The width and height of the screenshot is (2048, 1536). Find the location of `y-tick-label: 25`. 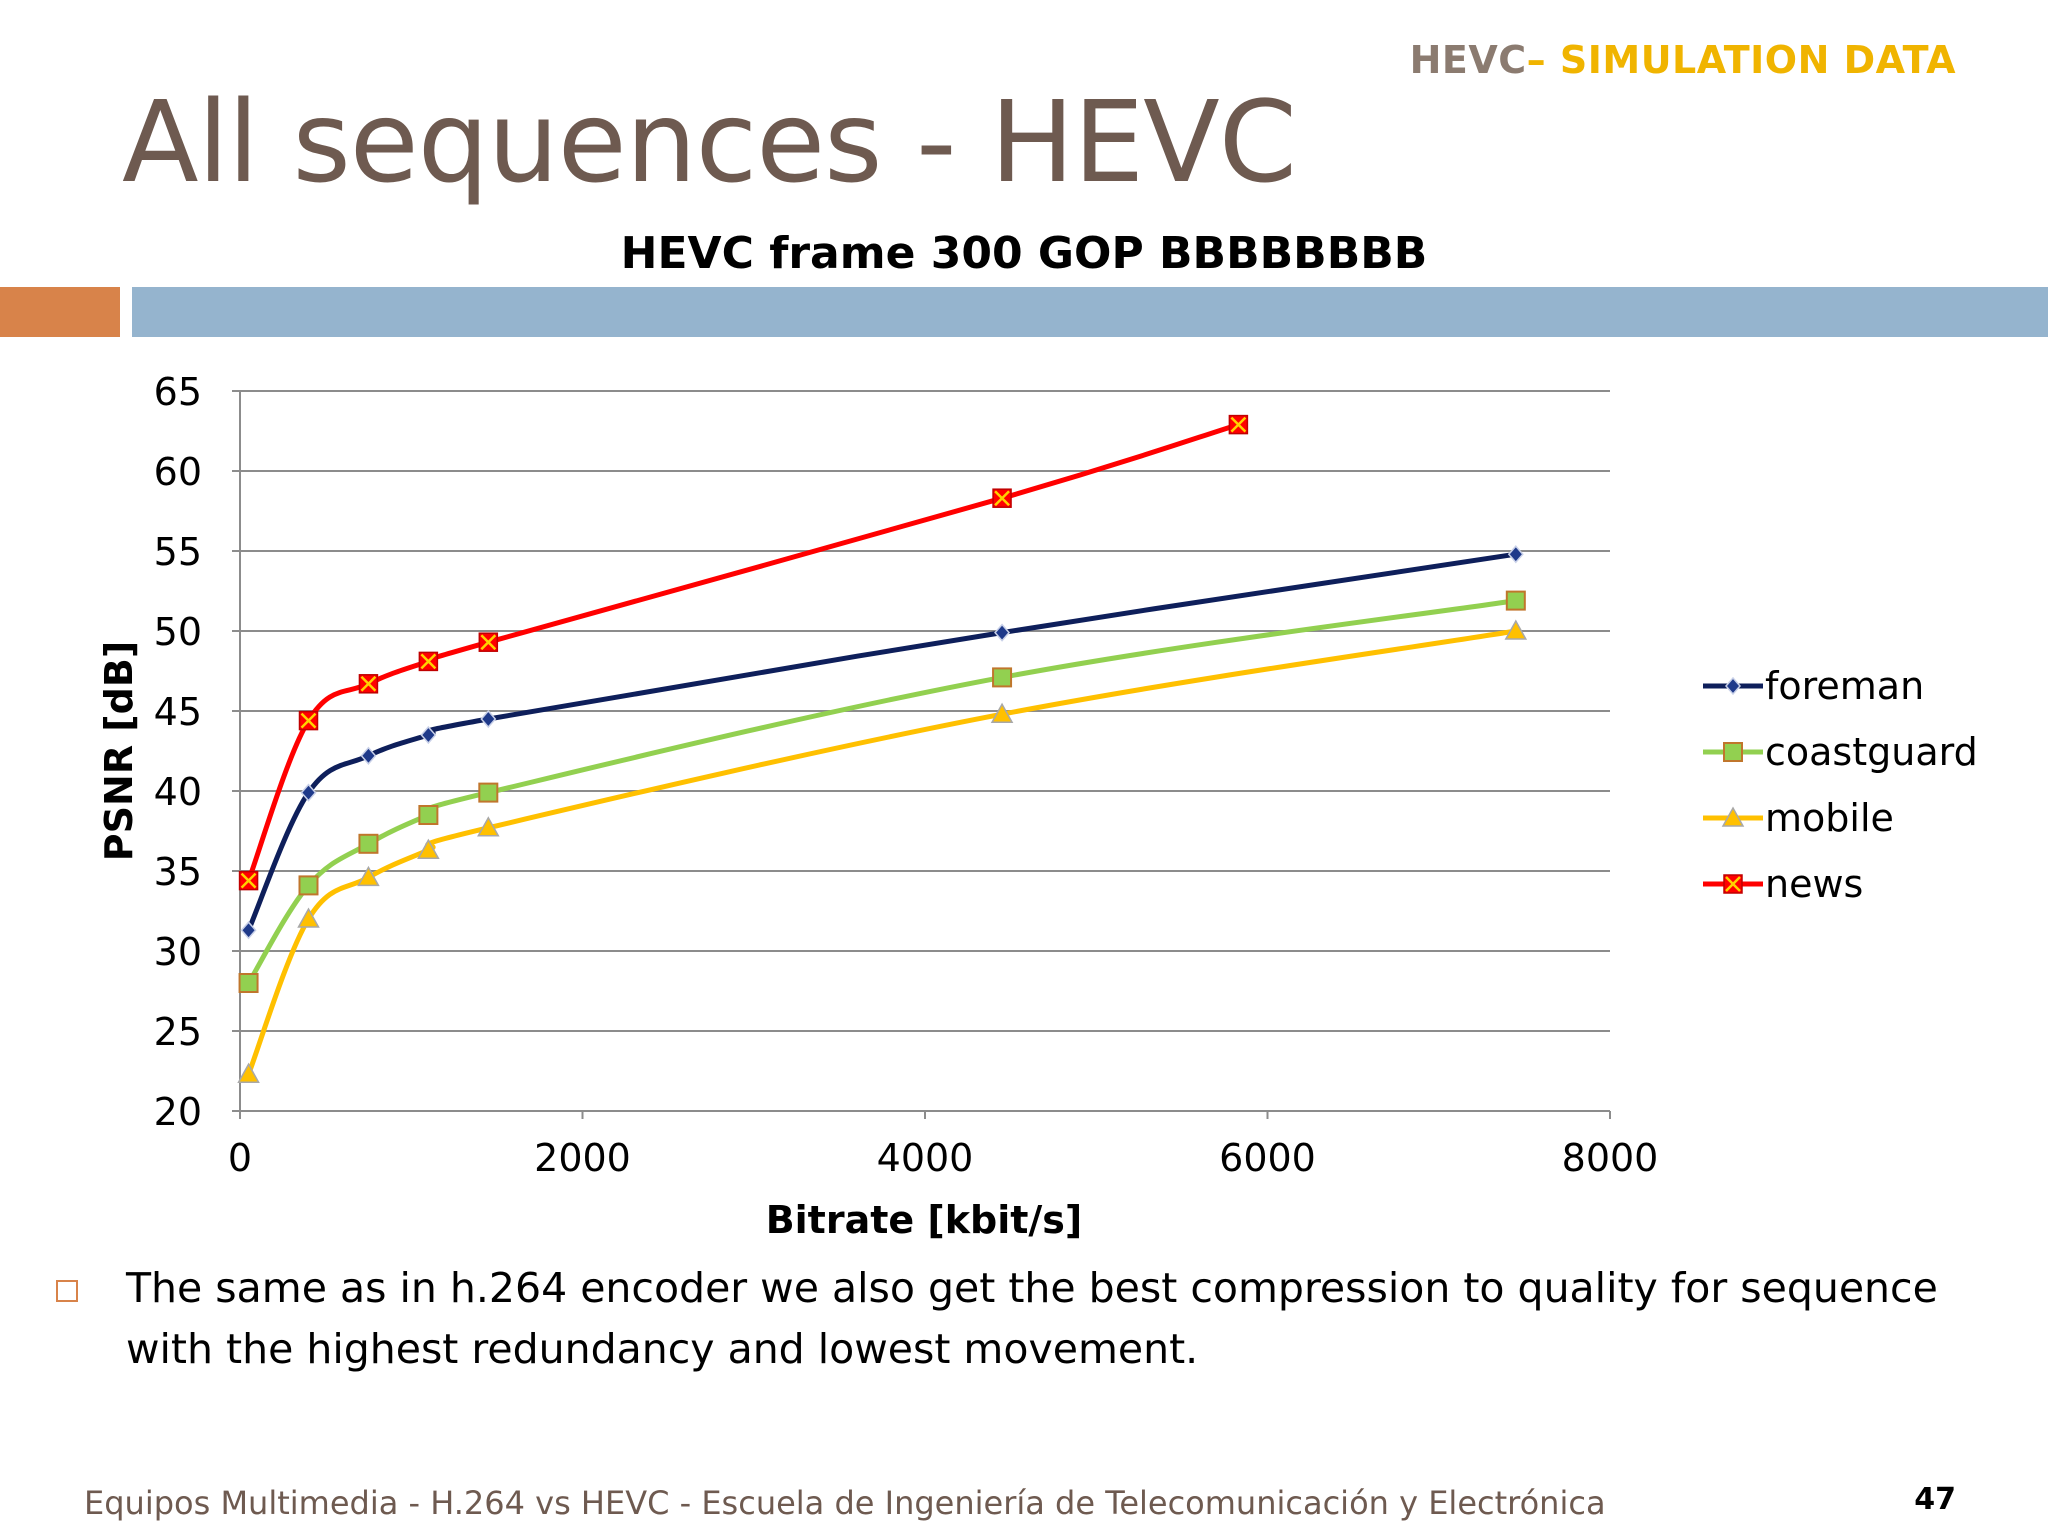

y-tick-label: 25 is located at coordinates (178, 1032).